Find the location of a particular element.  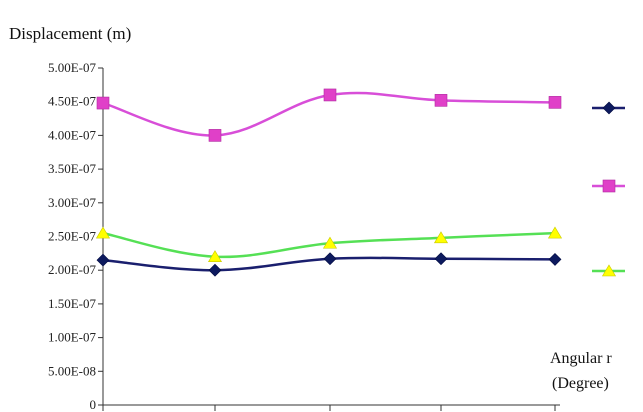

y-tick-label: 3.00E-07 is located at coordinates (72, 202).